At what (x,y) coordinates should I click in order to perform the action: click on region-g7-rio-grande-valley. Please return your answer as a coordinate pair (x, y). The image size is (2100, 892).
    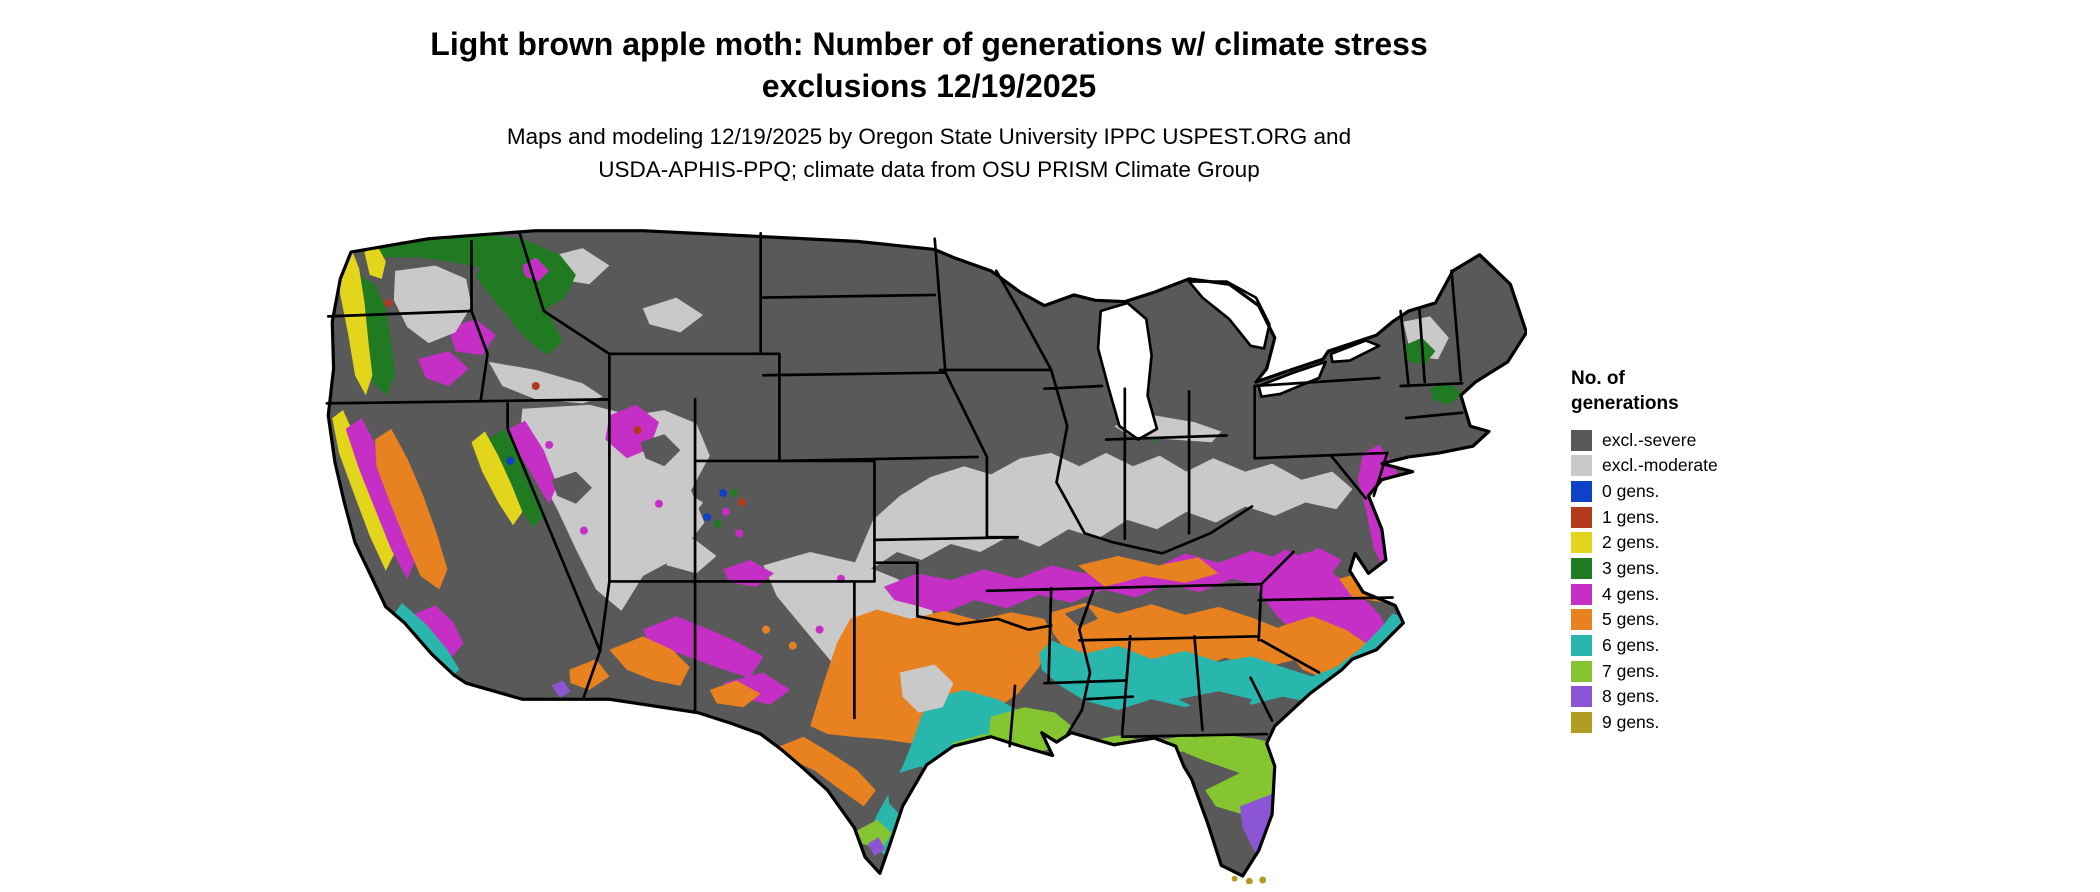
    Looking at the image, I should click on (874, 834).